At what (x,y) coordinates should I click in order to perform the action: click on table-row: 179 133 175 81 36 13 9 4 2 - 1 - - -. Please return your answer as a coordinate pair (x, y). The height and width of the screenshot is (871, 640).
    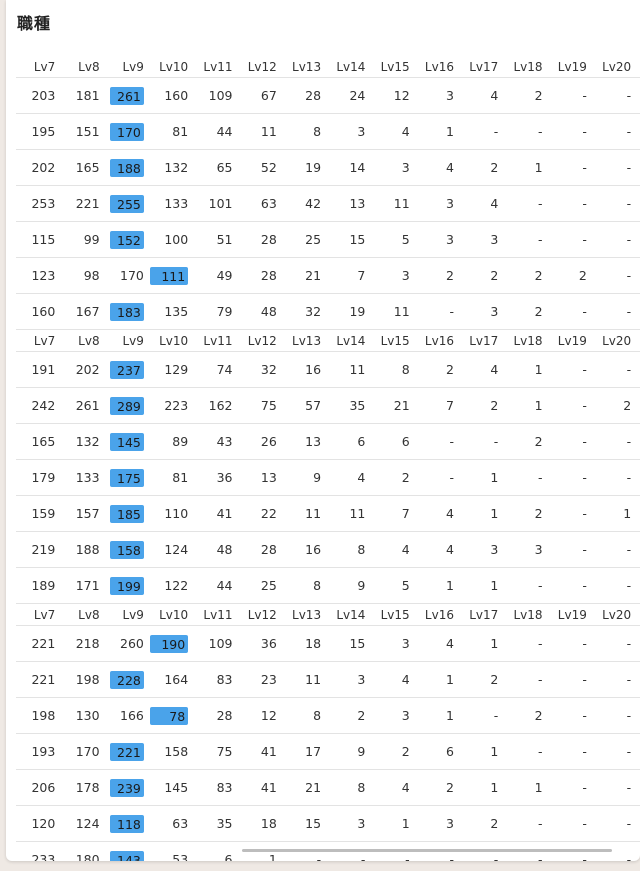
    Looking at the image, I should click on (328, 478).